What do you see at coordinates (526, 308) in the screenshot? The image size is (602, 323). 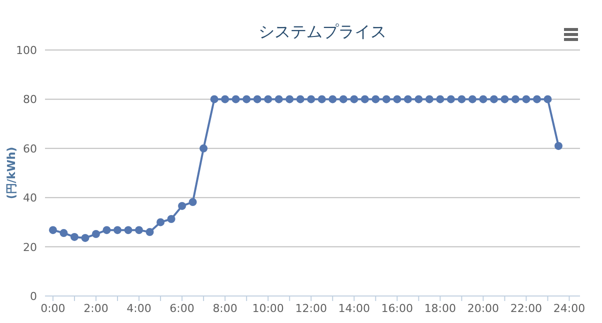 I see `x-tick-label: 22:00` at bounding box center [526, 308].